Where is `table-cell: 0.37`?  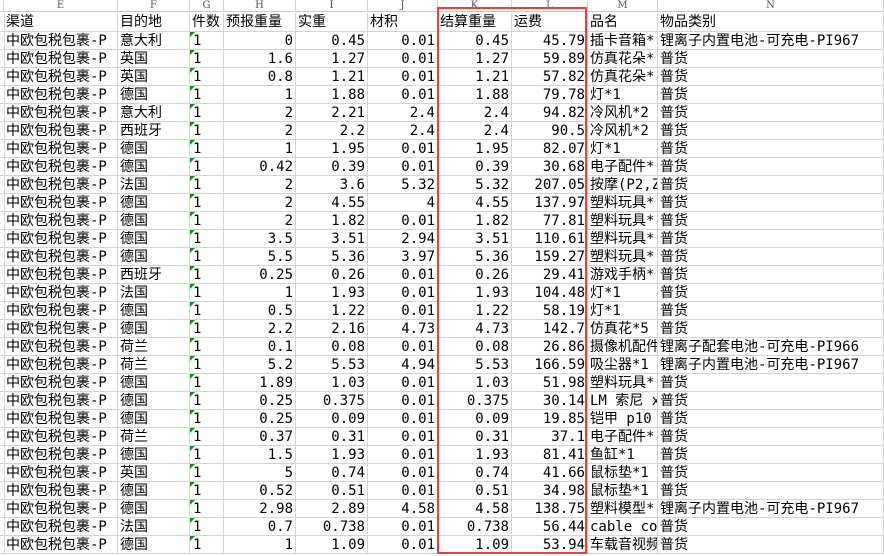
table-cell: 0.37 is located at coordinates (260, 437).